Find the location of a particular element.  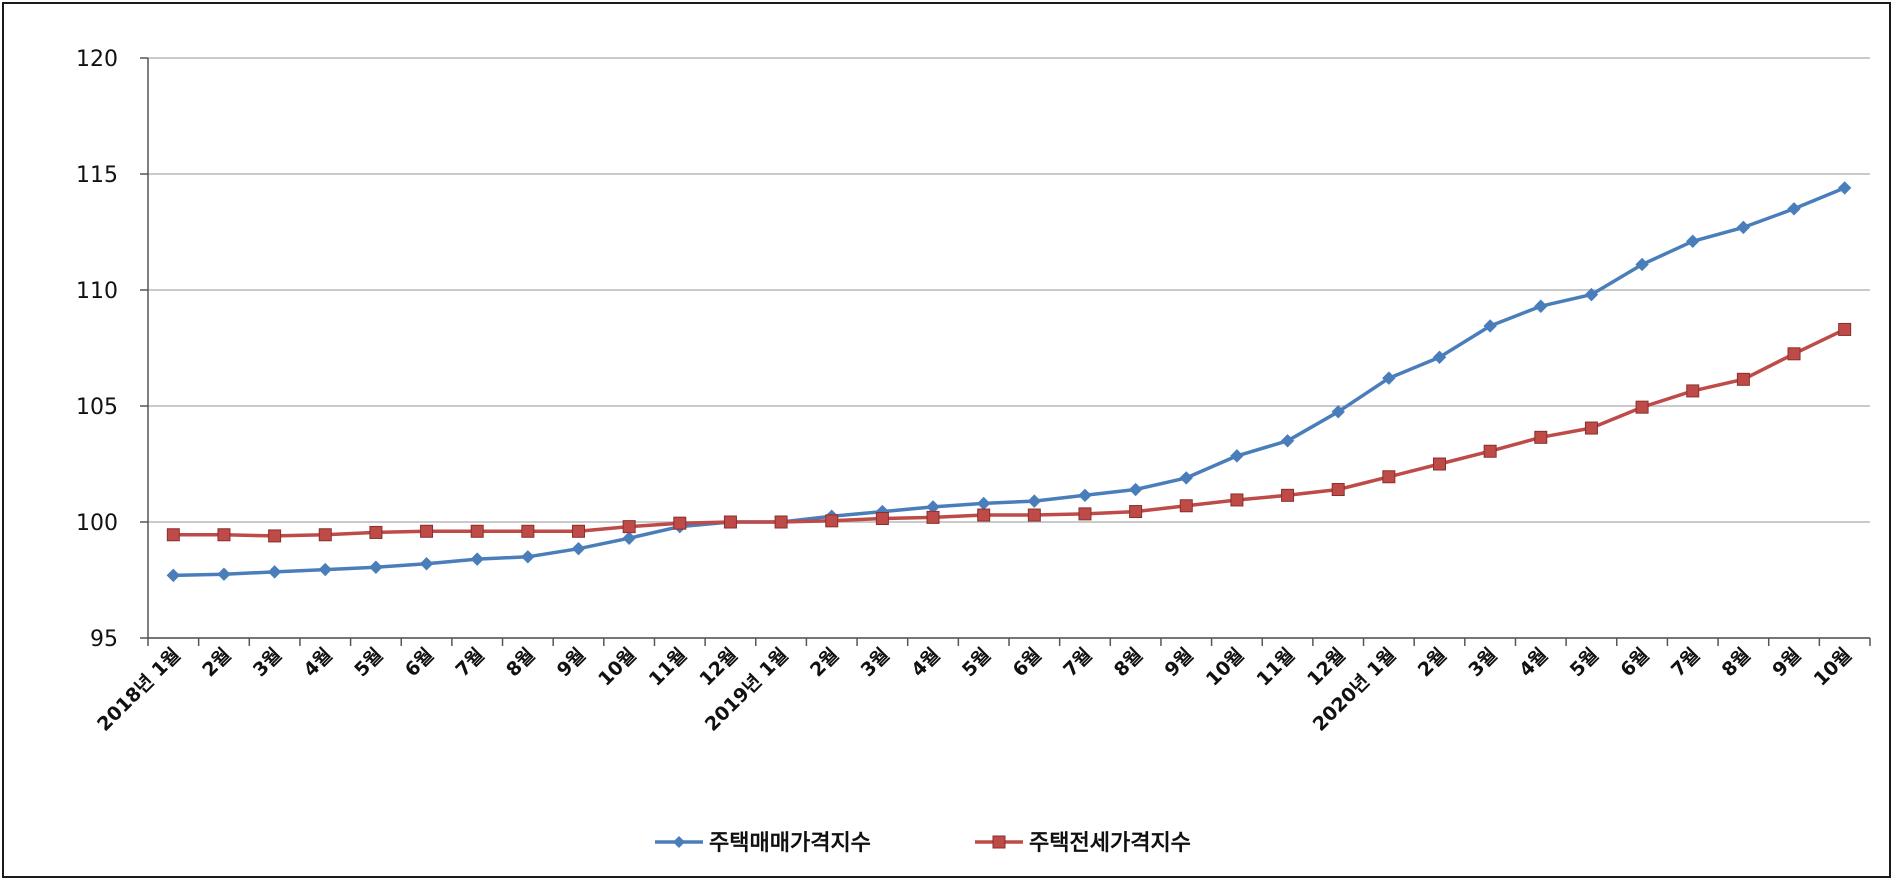

y-tick-label: 100 is located at coordinates (97, 523).